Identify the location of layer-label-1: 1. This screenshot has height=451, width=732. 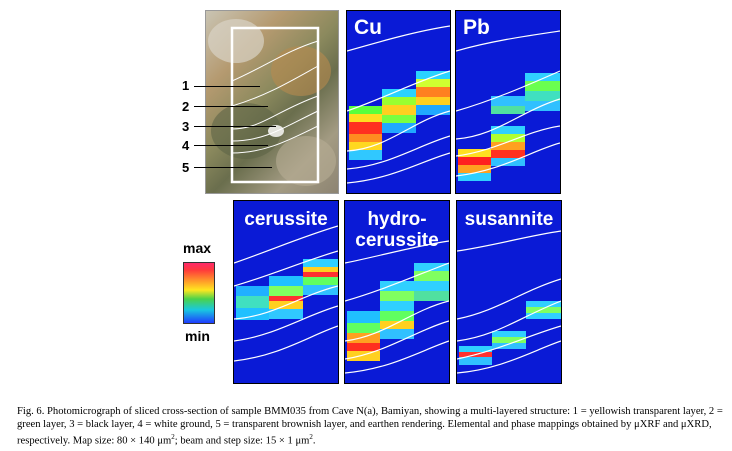
(186, 85).